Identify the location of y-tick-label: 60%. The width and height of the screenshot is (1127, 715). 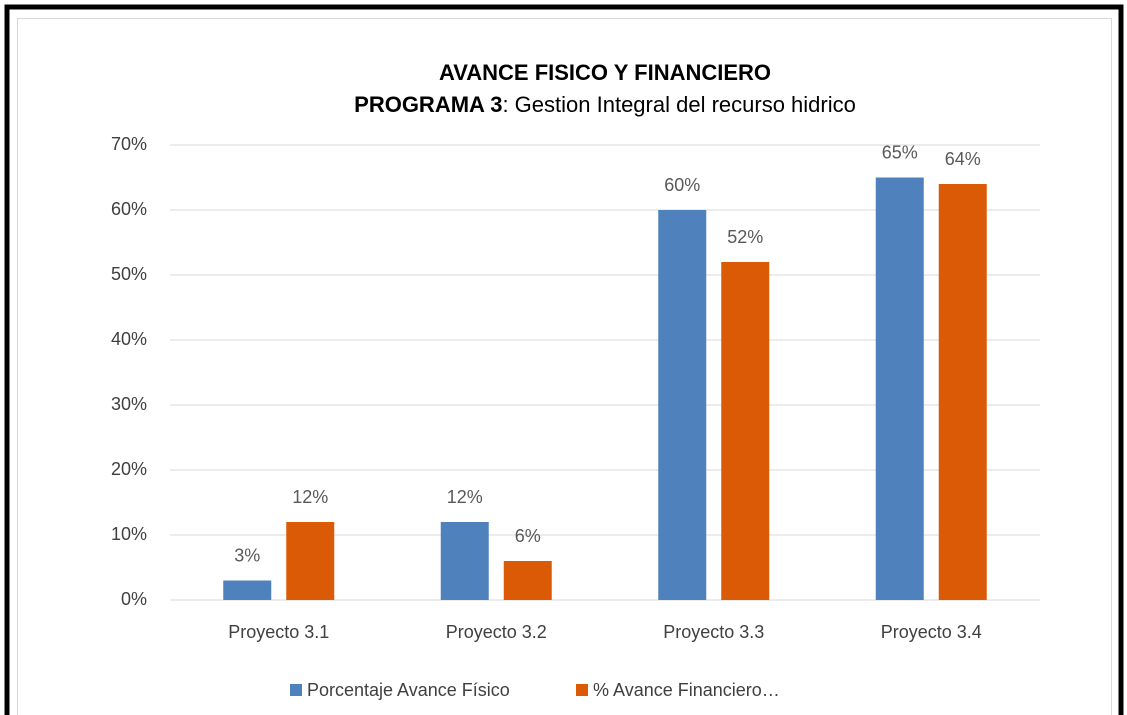
(129, 209).